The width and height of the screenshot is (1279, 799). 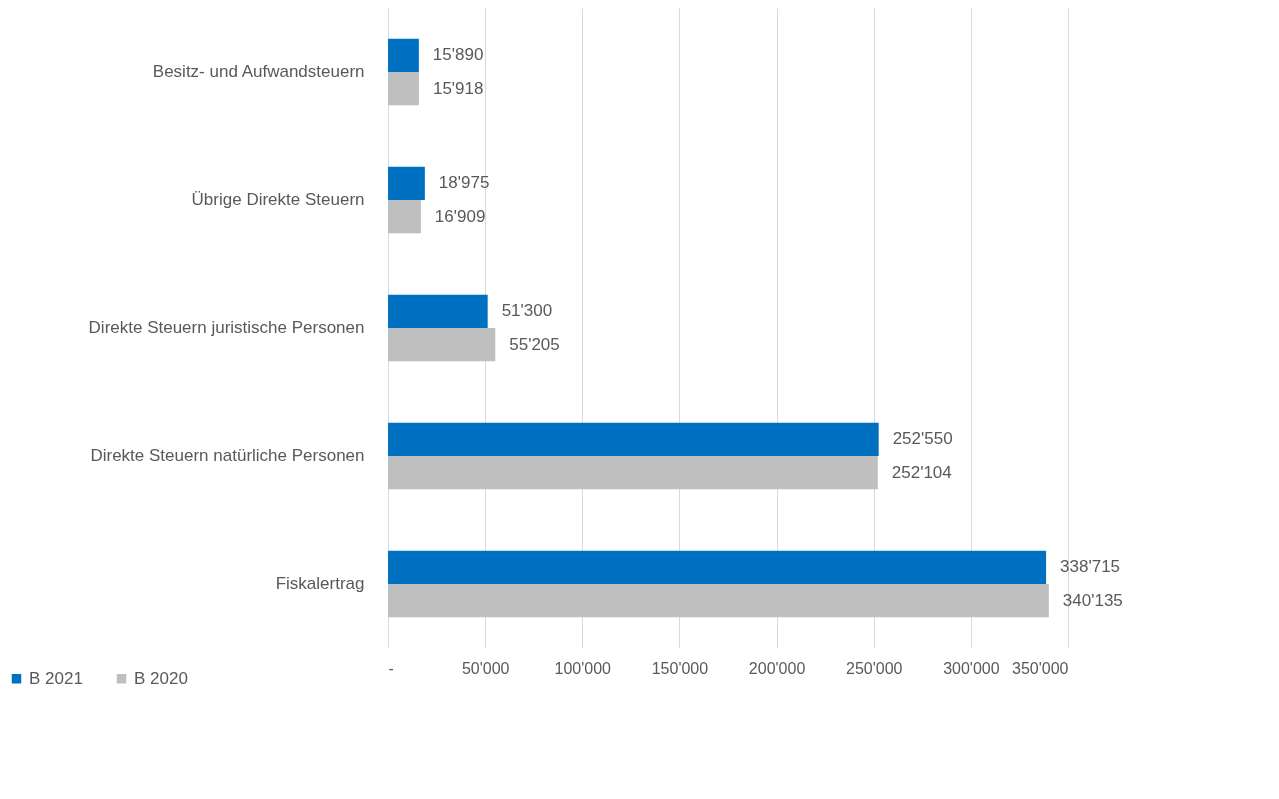 I want to click on data-label: 340'135, so click(x=1092, y=600).